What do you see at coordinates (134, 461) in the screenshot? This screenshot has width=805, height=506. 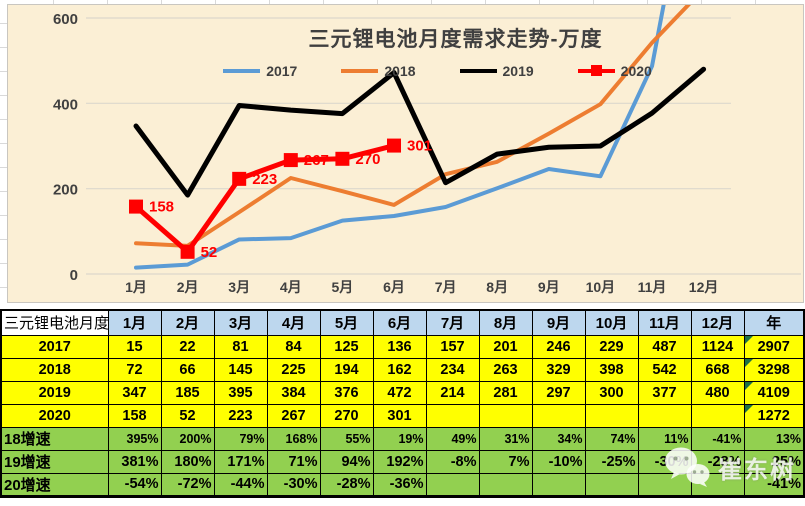 I see `cell-19增速-1月: 381%` at bounding box center [134, 461].